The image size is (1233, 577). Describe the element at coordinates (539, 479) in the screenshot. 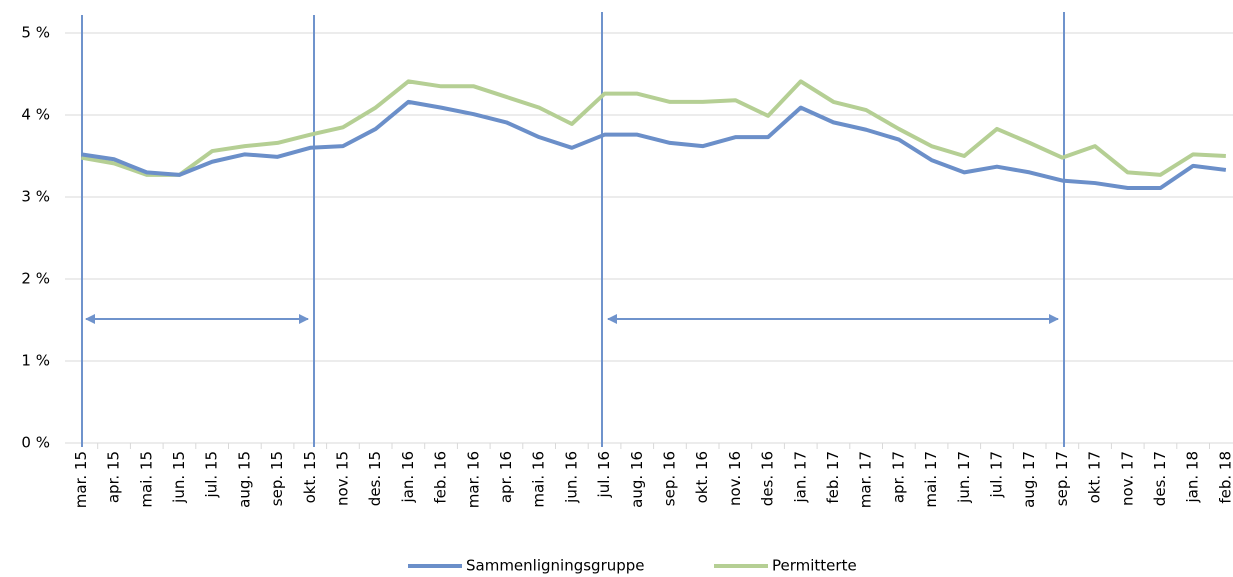

I see `x-tick-label: mai. 16` at that location.